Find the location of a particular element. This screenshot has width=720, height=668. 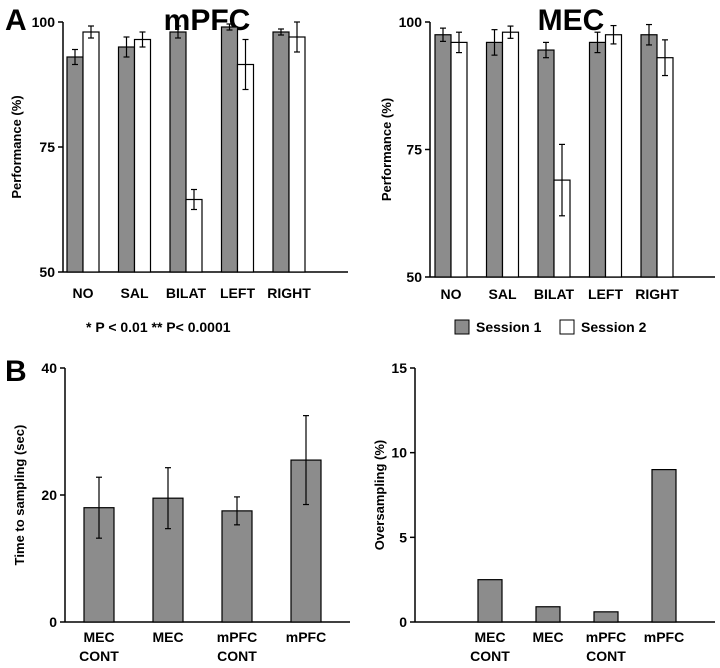

y-tick-label: 40 is located at coordinates (49, 368).